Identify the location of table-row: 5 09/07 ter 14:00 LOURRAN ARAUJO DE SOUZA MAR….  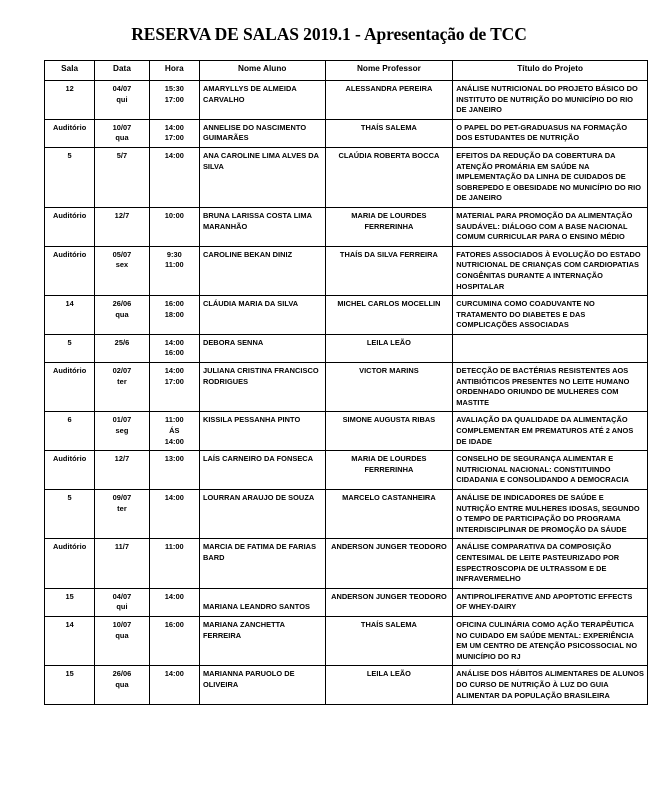
(345, 514).